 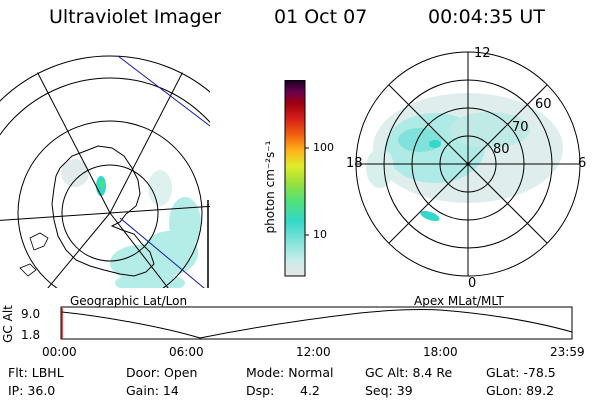 I want to click on altitude-plot, so click(x=316, y=323).